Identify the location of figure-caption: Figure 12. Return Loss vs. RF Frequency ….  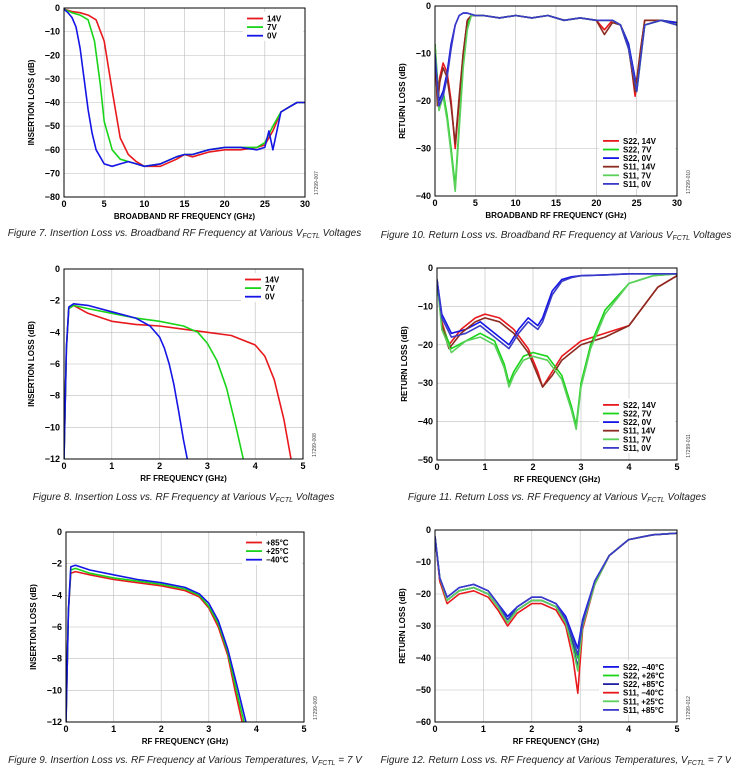
(556, 761).